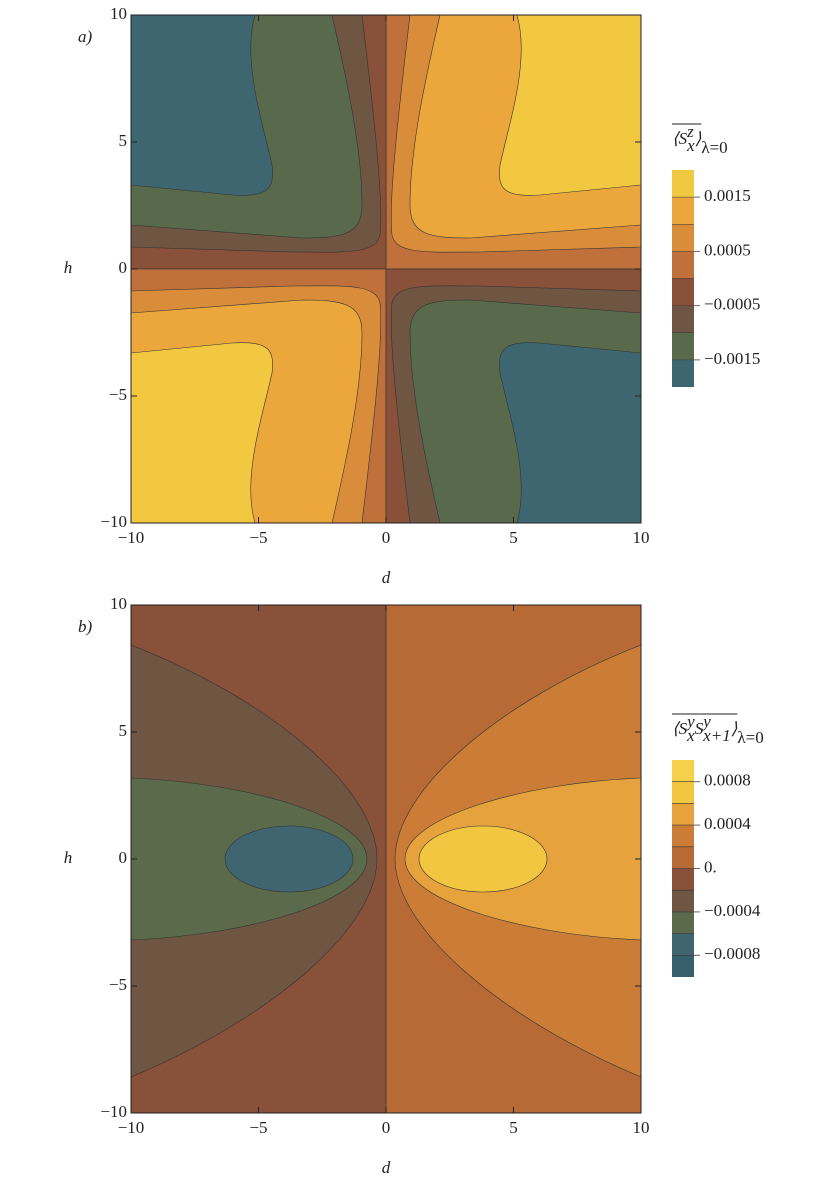 The width and height of the screenshot is (830, 1195). I want to click on colorbar-title-part: z, so click(690, 131).